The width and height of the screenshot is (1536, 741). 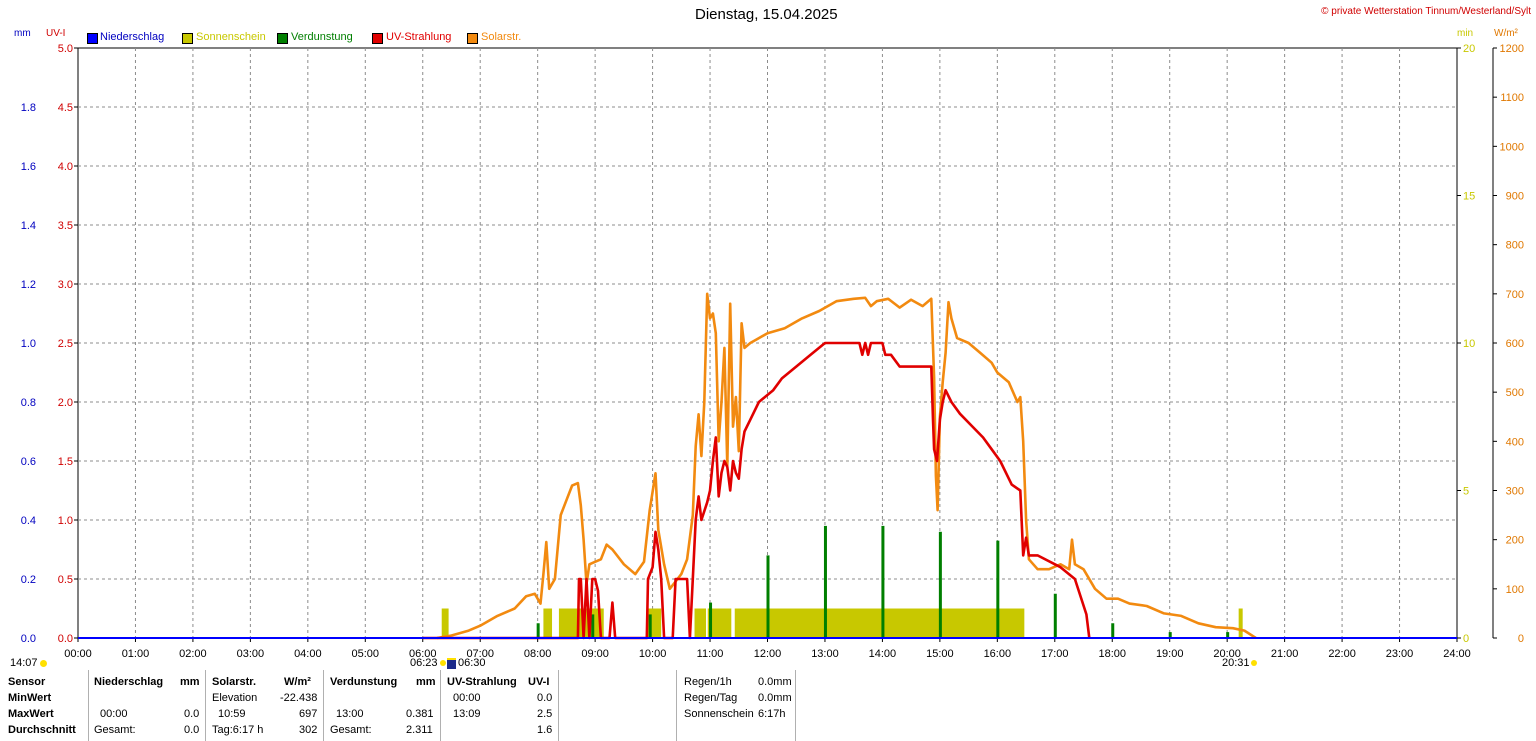 What do you see at coordinates (1466, 639) in the screenshot?
I see `min-tick-label: 0` at bounding box center [1466, 639].